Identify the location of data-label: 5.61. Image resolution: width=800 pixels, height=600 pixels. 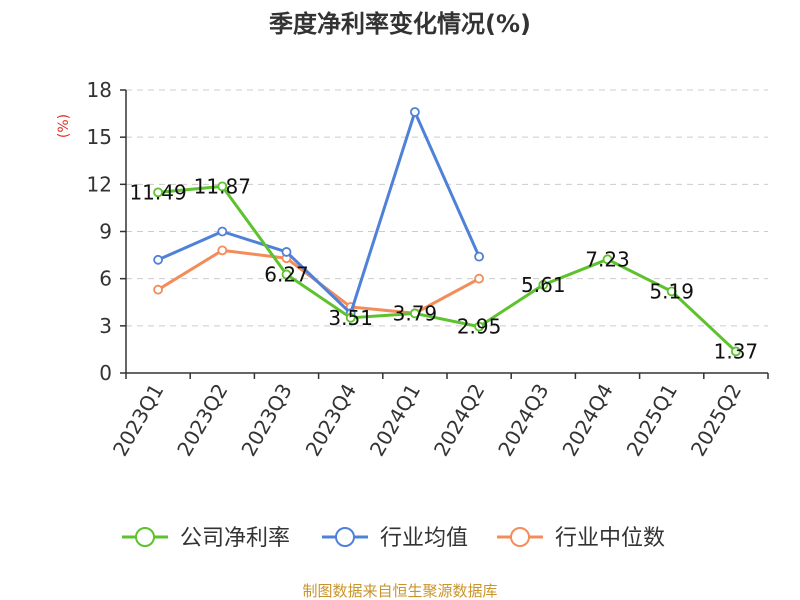
(543, 285).